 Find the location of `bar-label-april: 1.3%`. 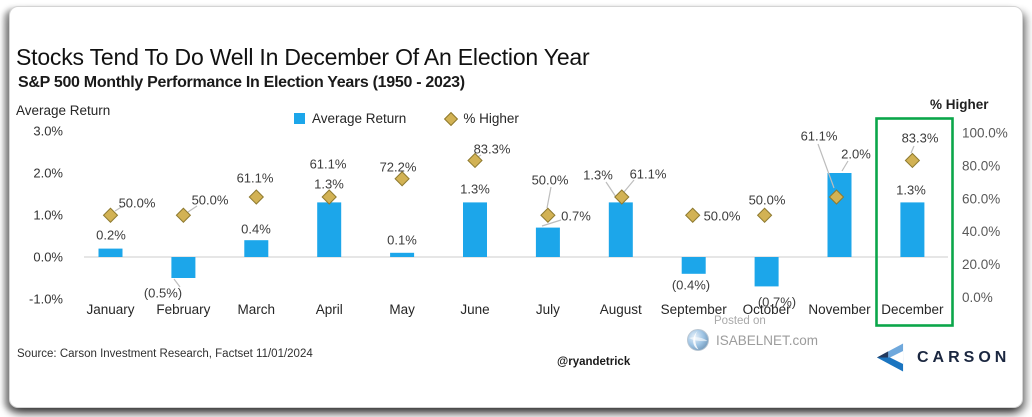

bar-label-april: 1.3% is located at coordinates (329, 184).